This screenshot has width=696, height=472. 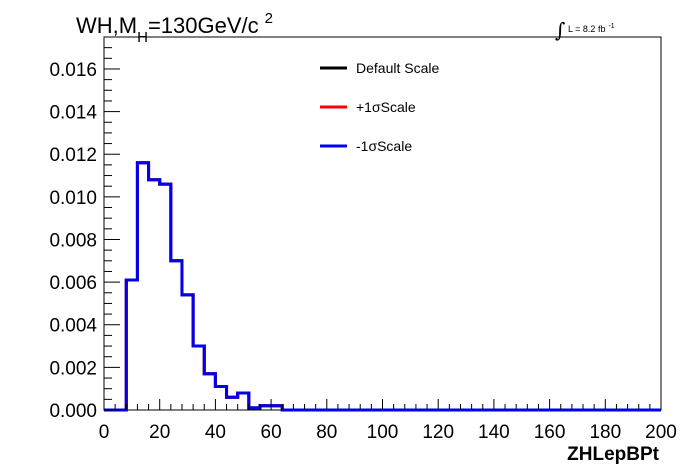 I want to click on y-tick-label: 0.004, so click(x=73, y=326).